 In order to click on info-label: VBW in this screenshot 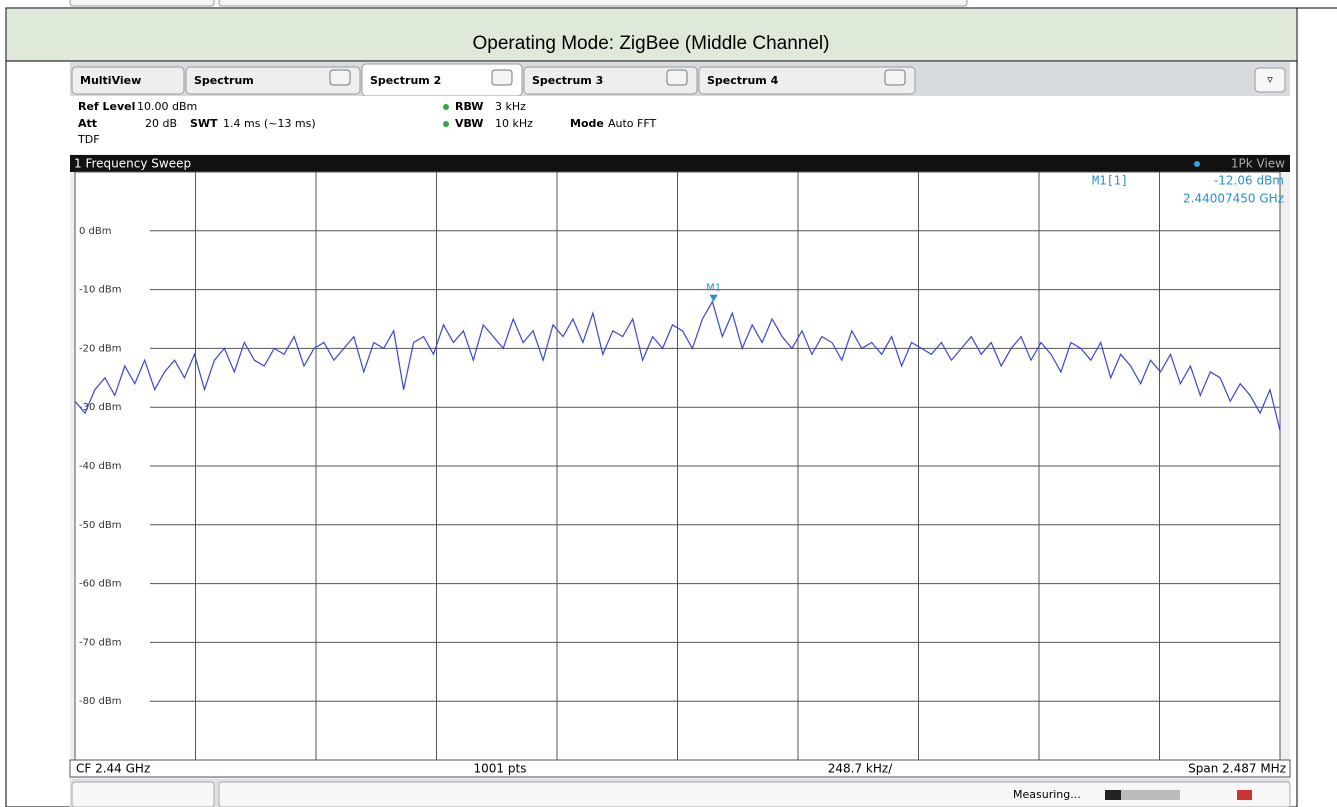, I will do `click(469, 123)`.